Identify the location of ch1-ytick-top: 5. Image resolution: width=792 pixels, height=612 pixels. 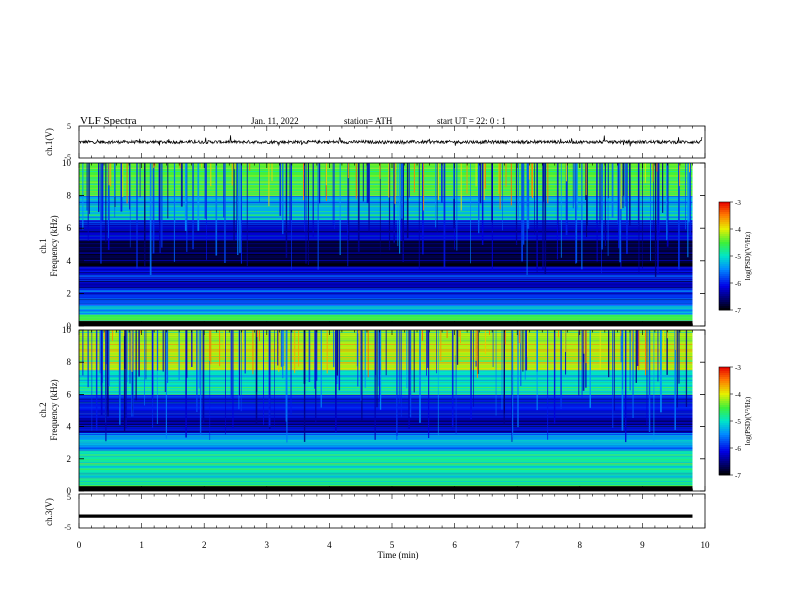
(69, 126).